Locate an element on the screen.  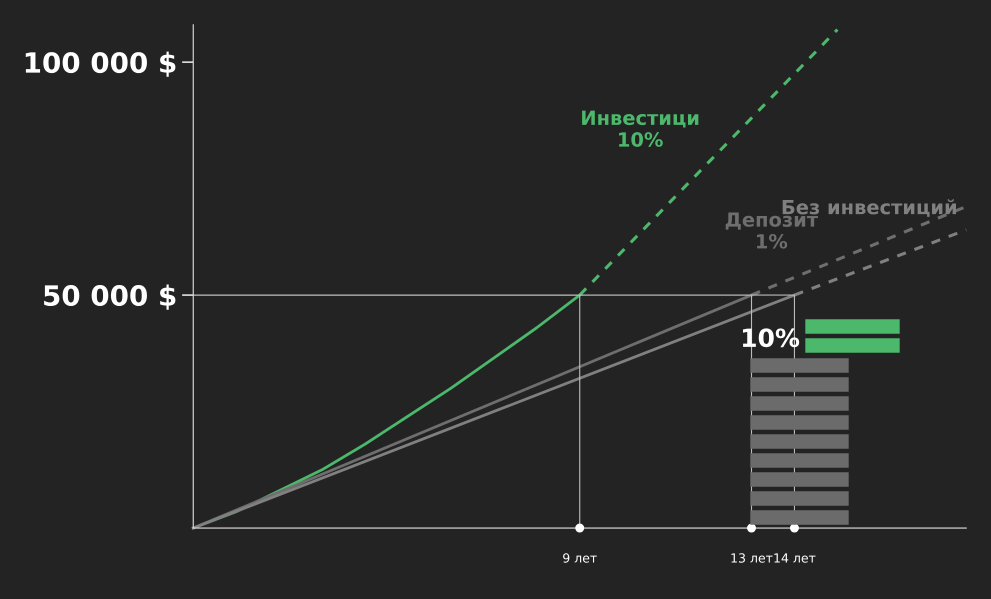
x-tick-label: 9 лет is located at coordinates (580, 558).